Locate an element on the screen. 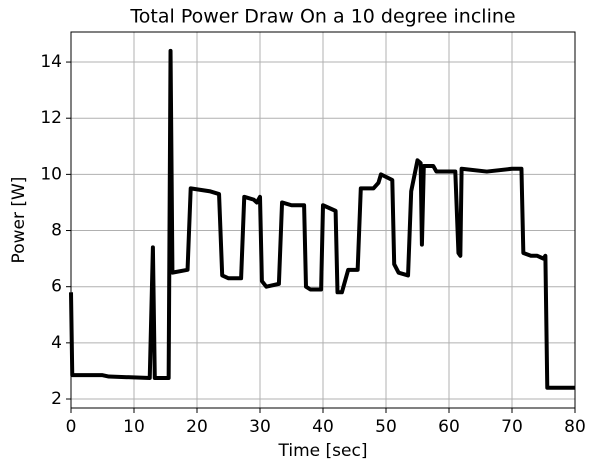 This screenshot has width=596, height=461. y-axis-label: Power [W] is located at coordinates (19, 220).